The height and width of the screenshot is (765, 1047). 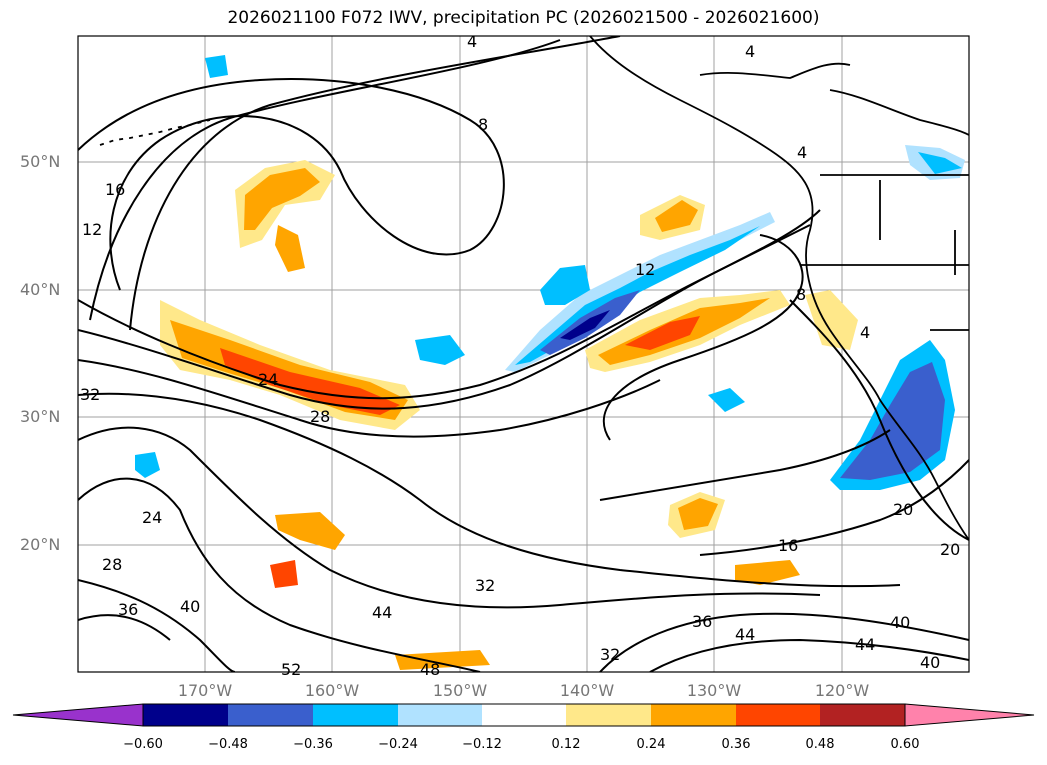 What do you see at coordinates (820, 744) in the screenshot?
I see `colorbar-tick: 0.48` at bounding box center [820, 744].